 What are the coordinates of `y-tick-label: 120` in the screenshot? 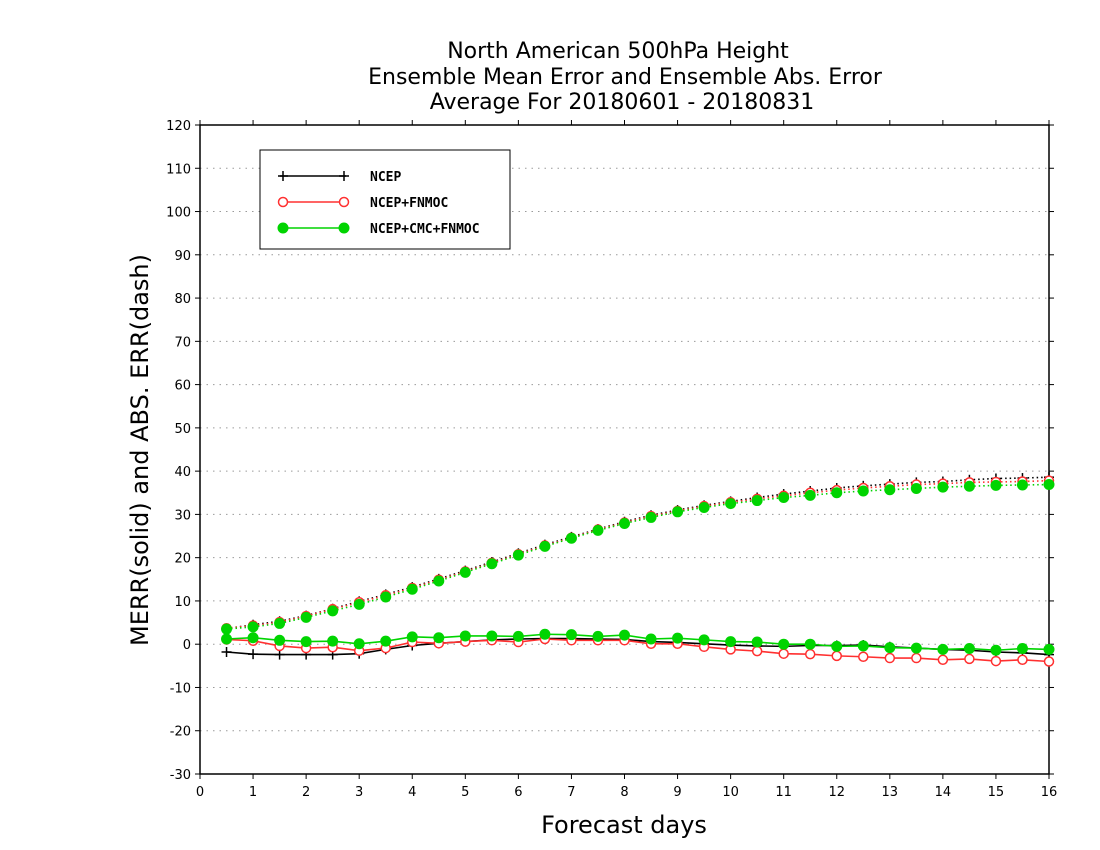 It's located at (178, 126).